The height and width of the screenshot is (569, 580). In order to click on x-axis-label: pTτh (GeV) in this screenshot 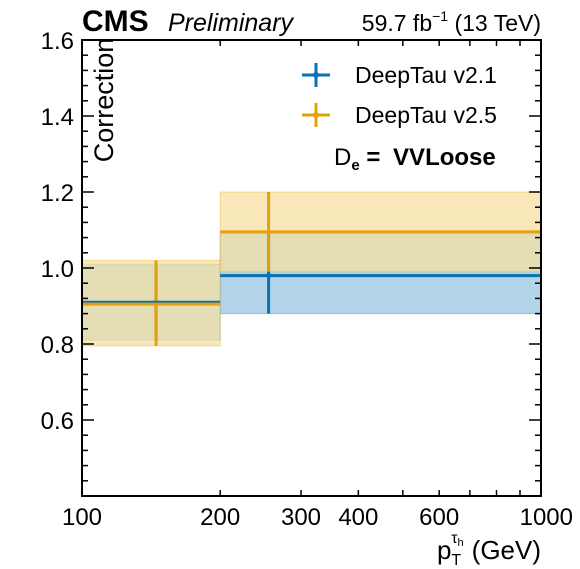, I will do `click(489, 549)`.